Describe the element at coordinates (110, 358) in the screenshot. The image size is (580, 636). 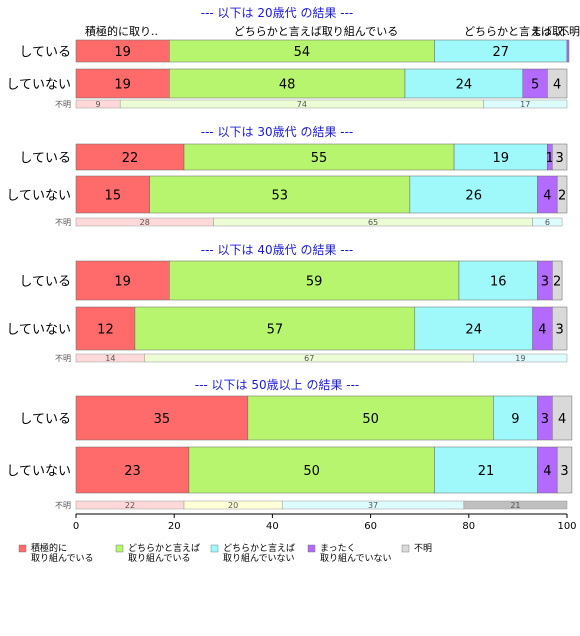
I see `unknown-data-label: 14` at that location.